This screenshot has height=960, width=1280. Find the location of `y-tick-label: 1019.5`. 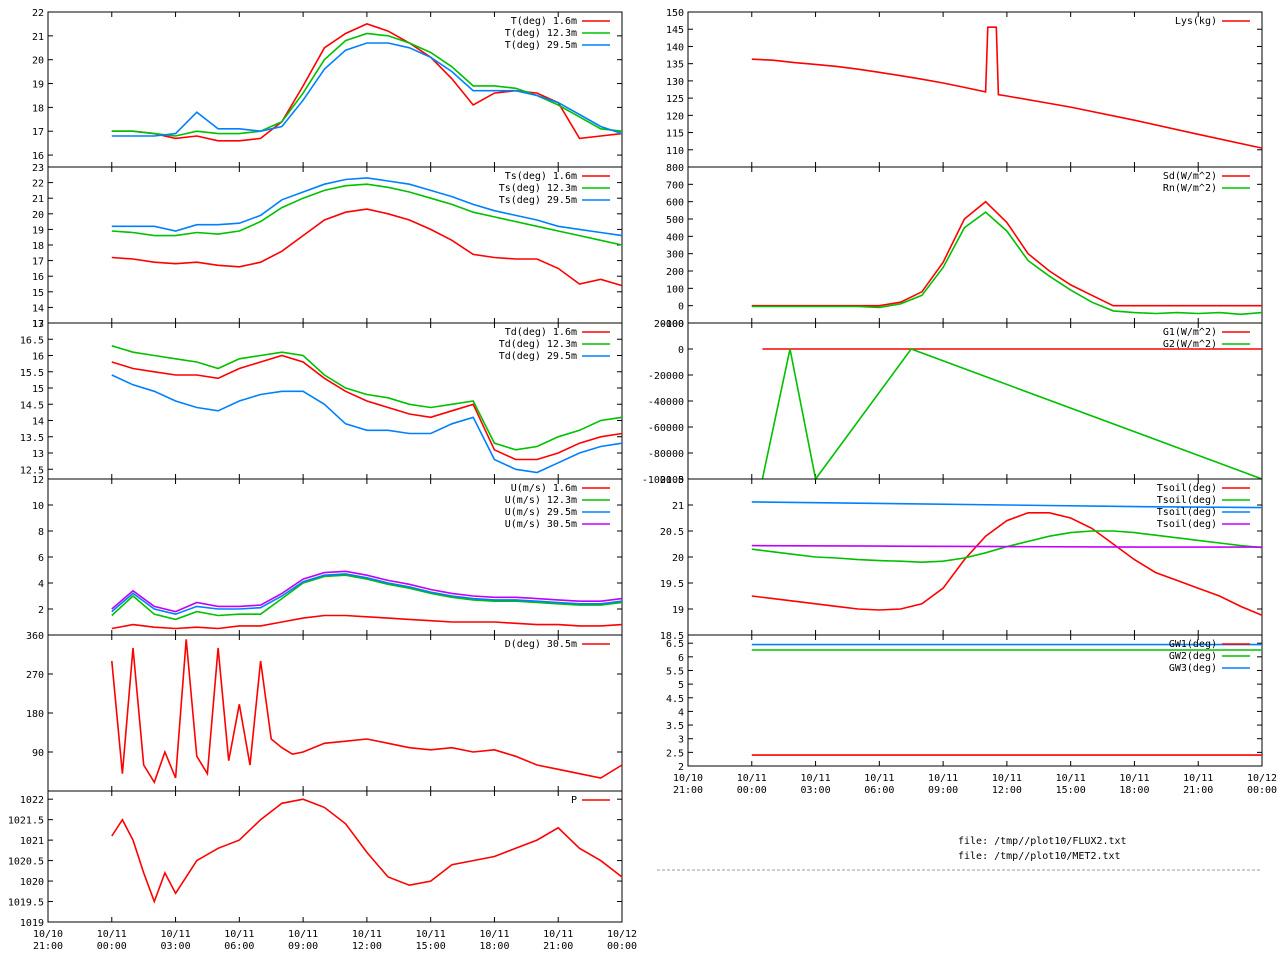

y-tick-label: 1019.5 is located at coordinates (26, 903).